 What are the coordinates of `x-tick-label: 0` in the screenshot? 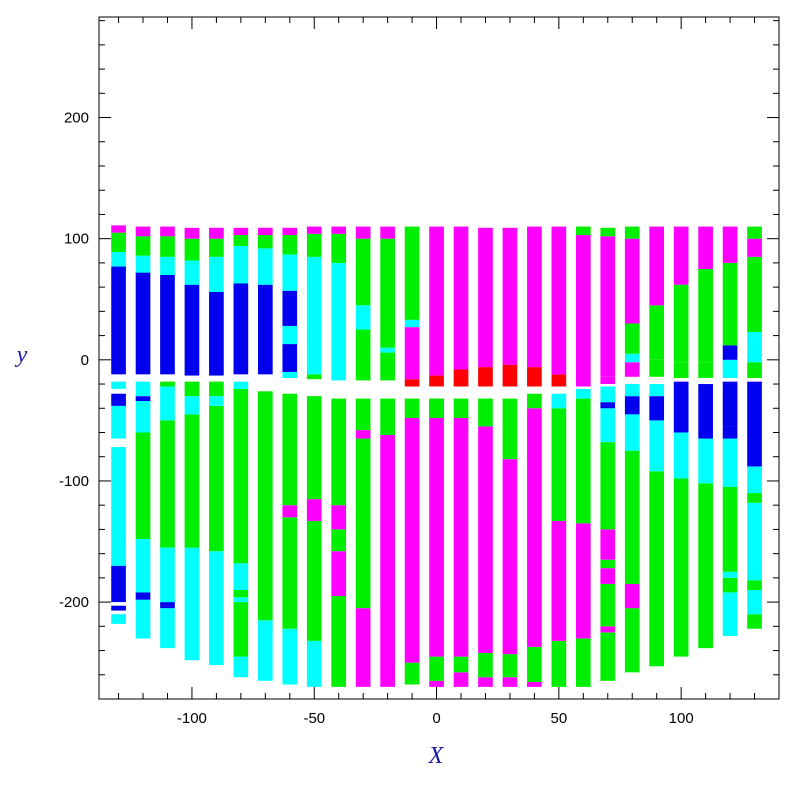 It's located at (436, 718).